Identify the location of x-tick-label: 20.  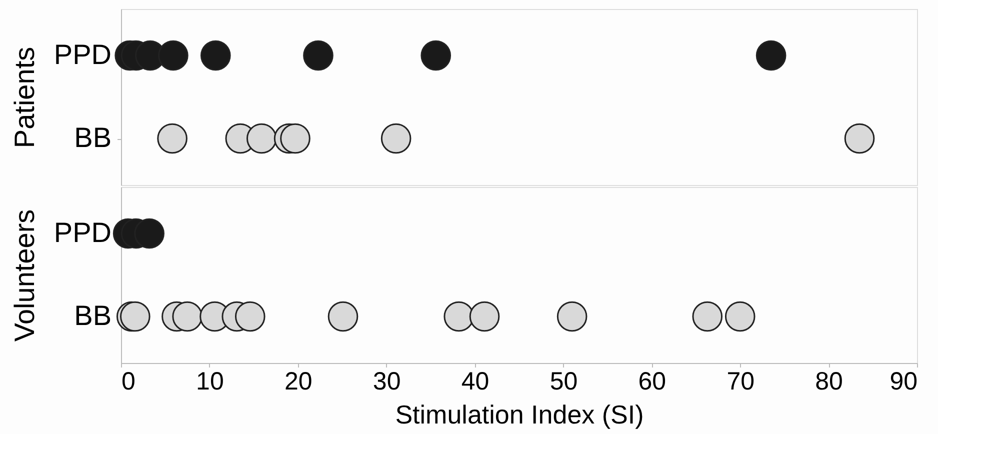
(298, 382).